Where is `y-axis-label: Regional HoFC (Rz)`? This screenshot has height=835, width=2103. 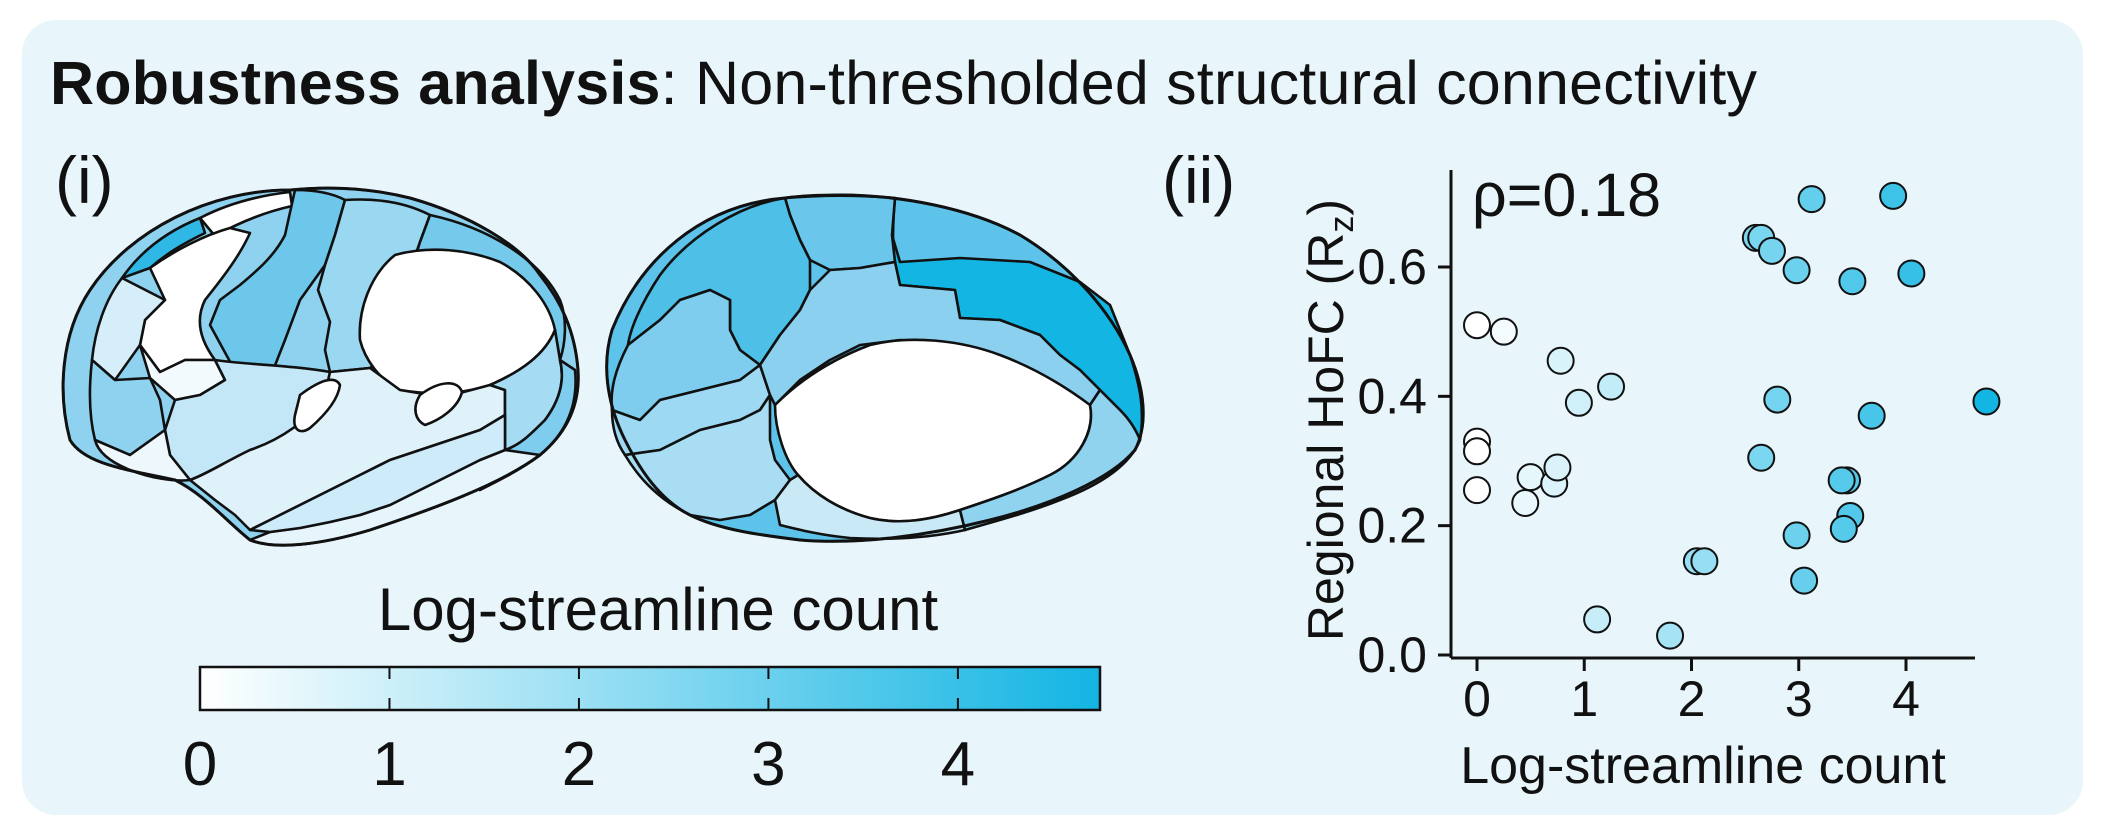
y-axis-label: Regional HoFC (Rz) is located at coordinates (1329, 420).